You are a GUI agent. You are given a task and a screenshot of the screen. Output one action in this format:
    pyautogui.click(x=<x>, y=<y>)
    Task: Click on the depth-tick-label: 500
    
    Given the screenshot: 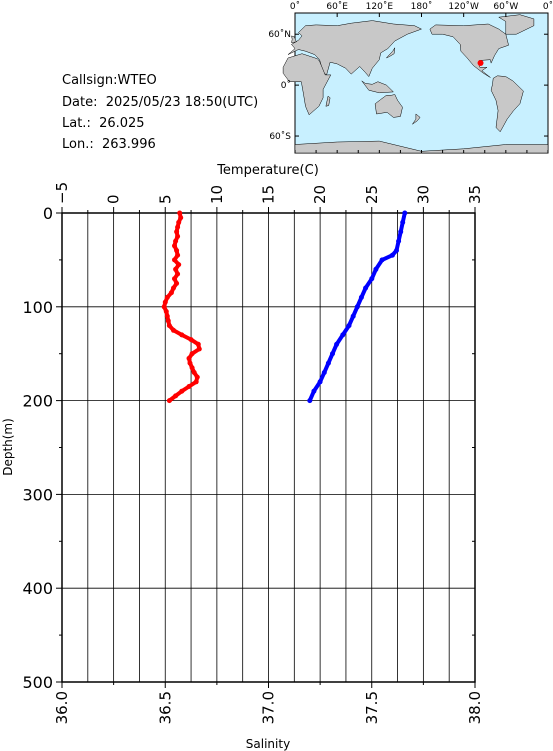 What is the action you would take?
    pyautogui.click(x=37, y=682)
    